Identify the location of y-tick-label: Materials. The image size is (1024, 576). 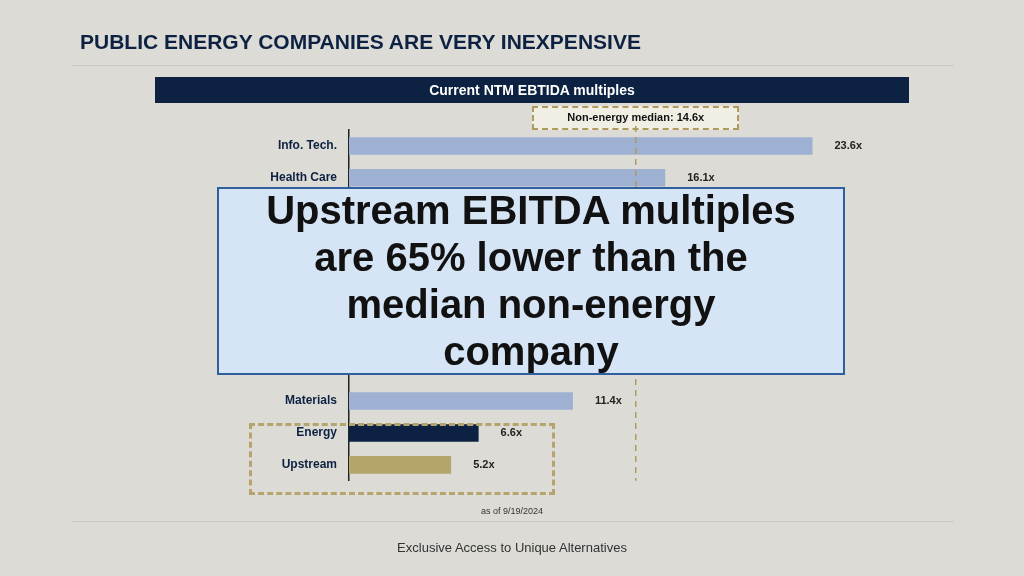
(311, 400).